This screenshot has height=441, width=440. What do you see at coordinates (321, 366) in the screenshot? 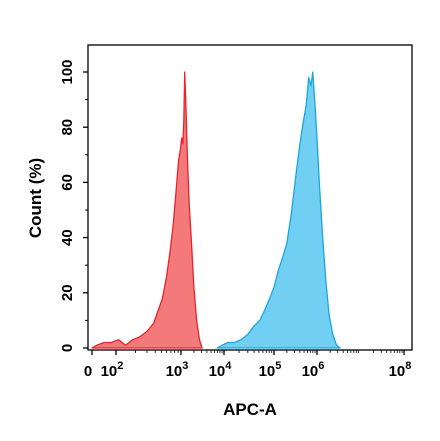
I see `x-tick-exponent: 6` at bounding box center [321, 366].